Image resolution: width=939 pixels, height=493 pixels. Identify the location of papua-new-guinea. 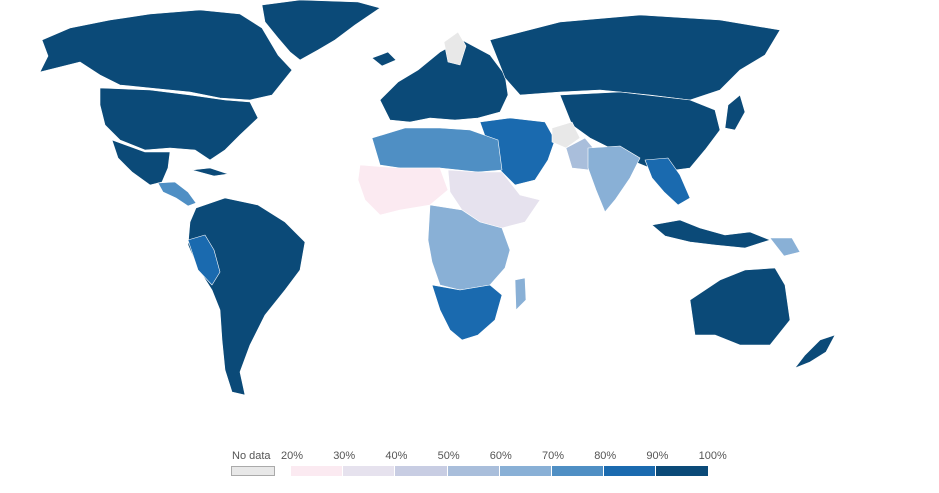
(785, 247).